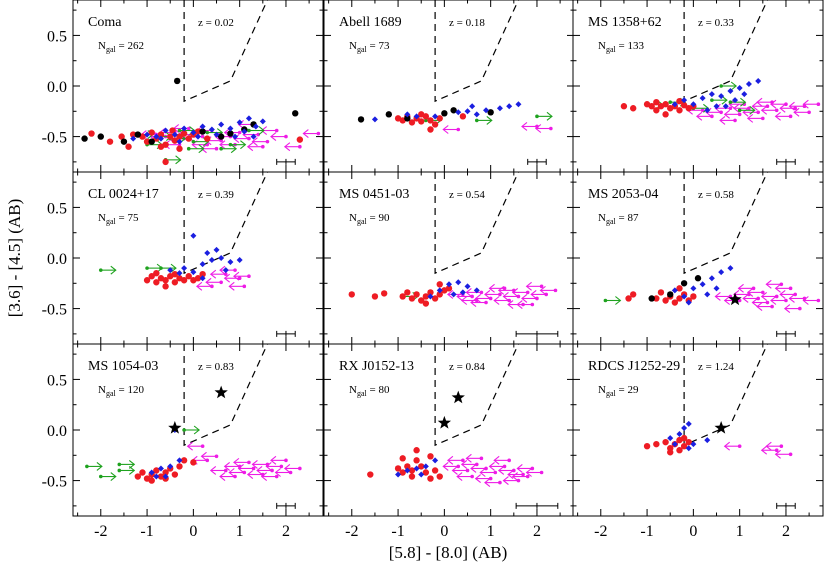 The image size is (831, 565). I want to click on x-tick-label: 2, so click(286, 531).